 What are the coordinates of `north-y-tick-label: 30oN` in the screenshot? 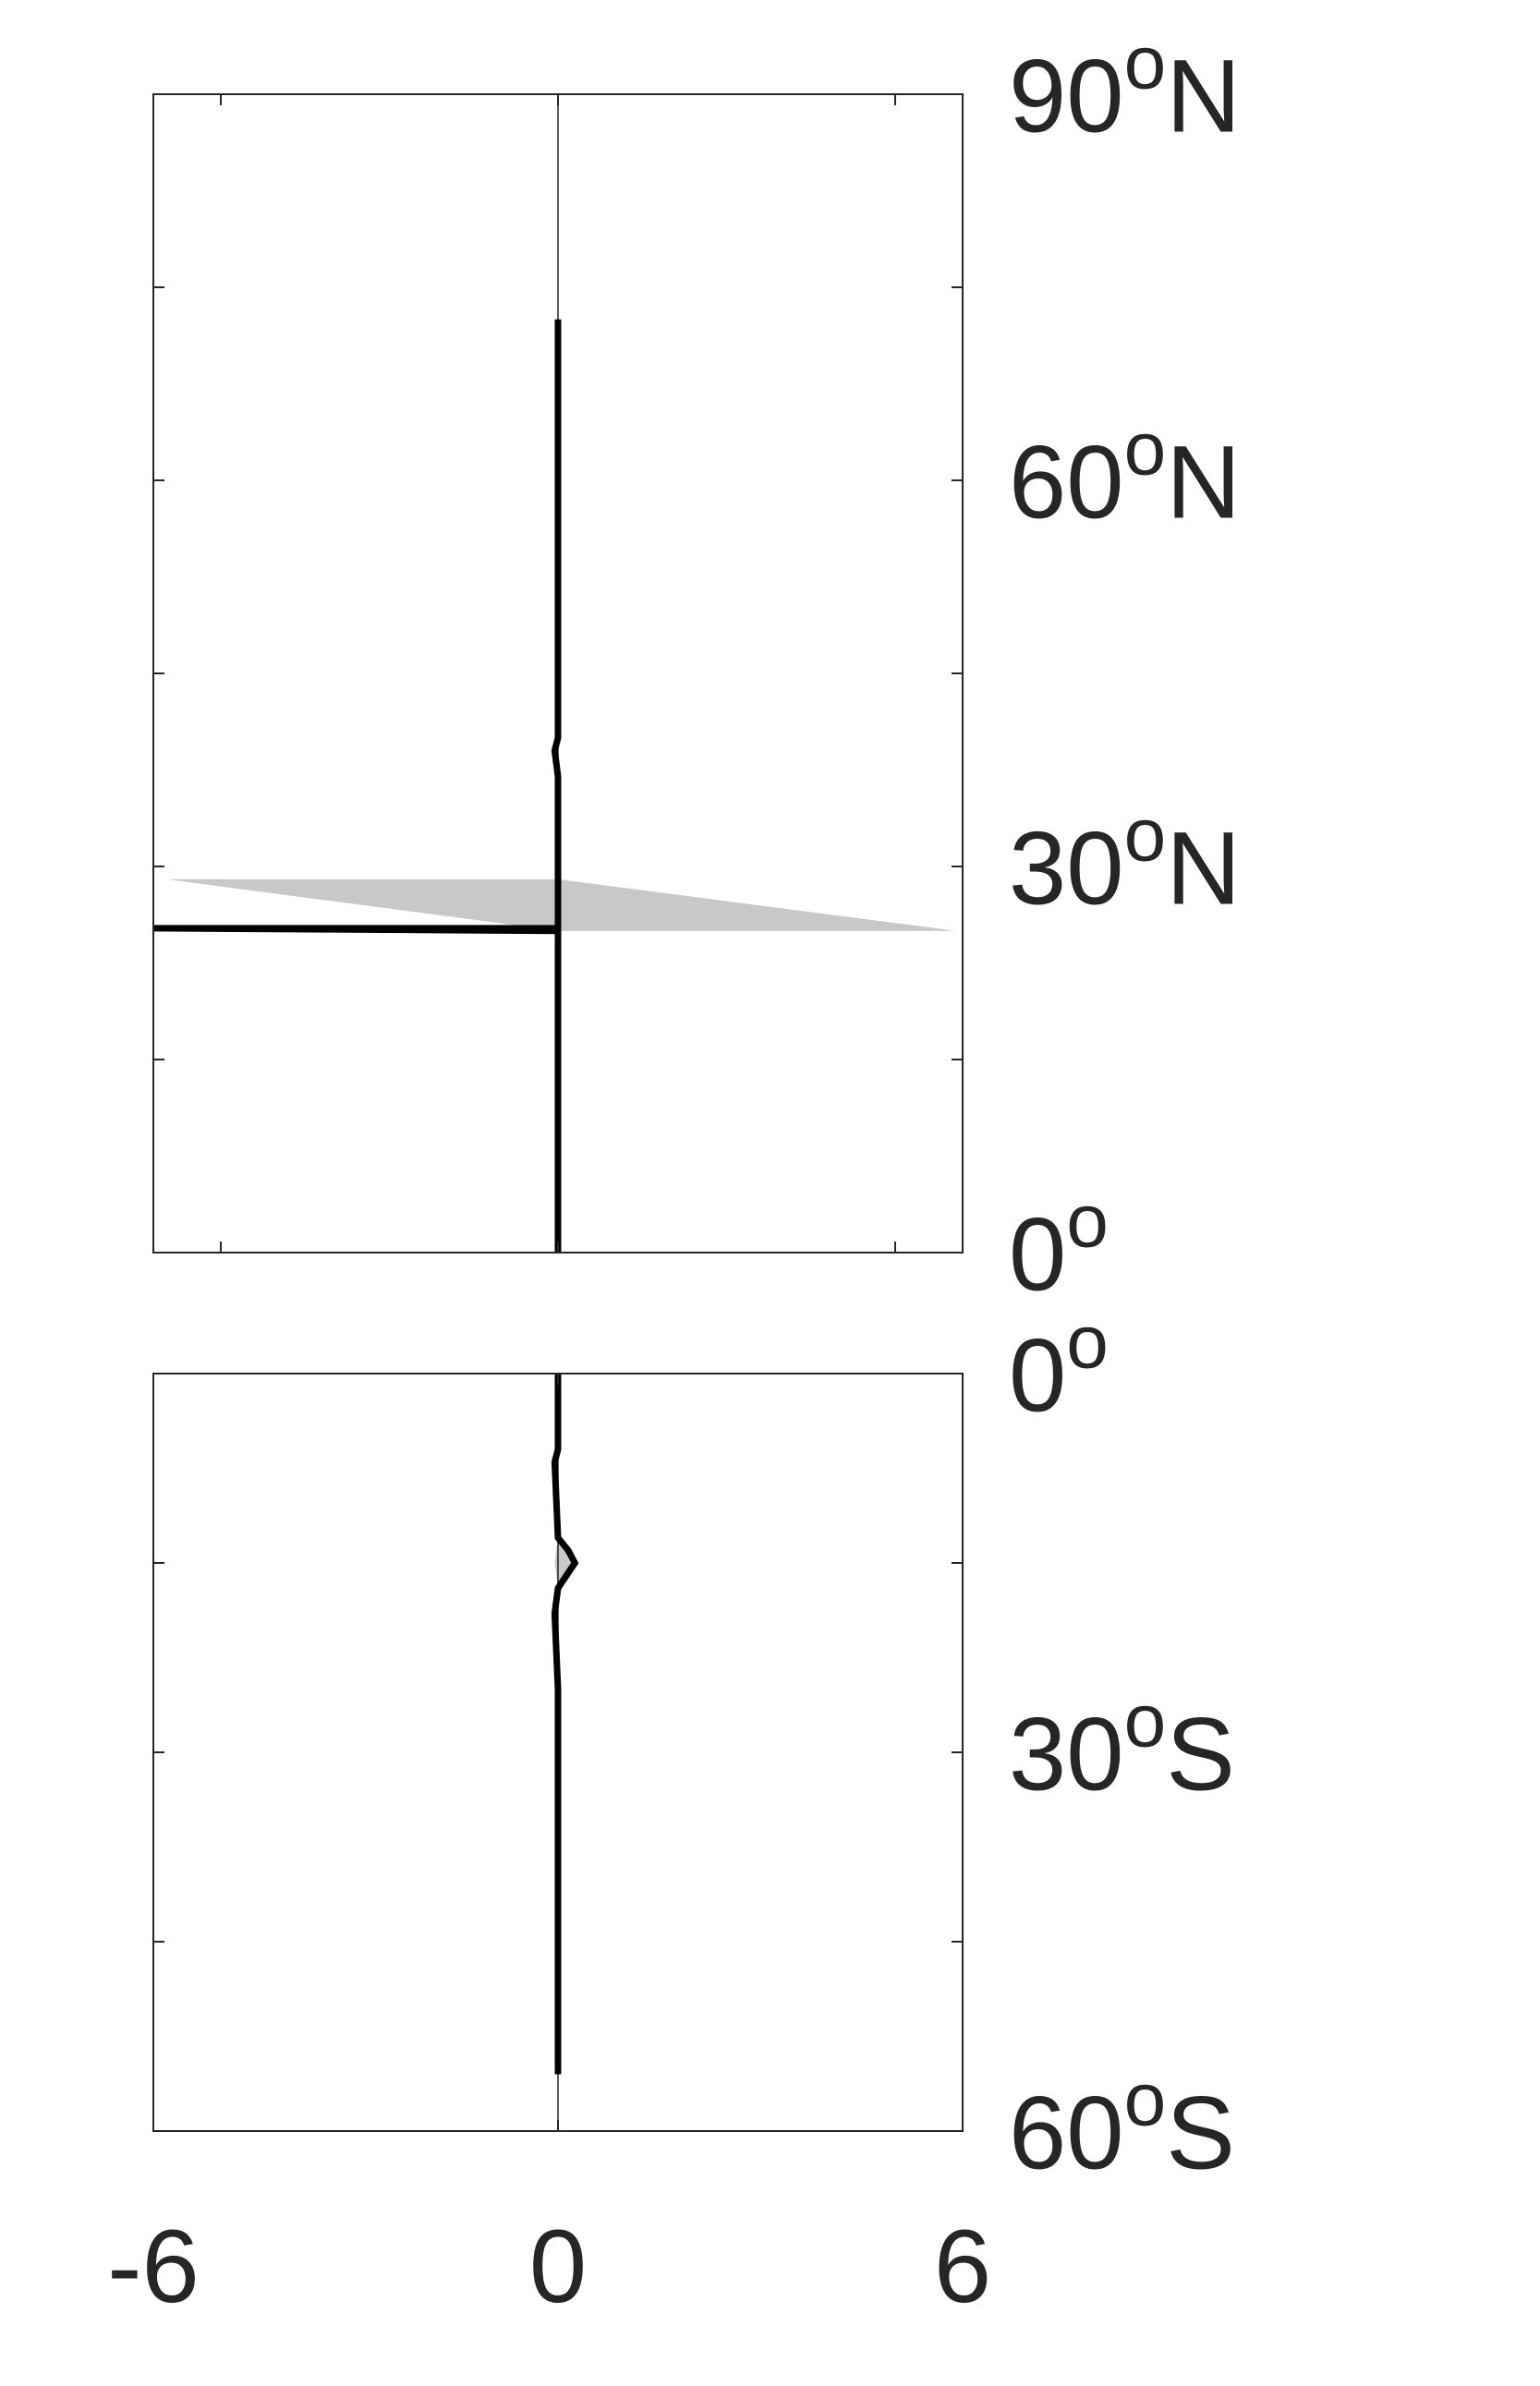 It's located at (1125, 859).